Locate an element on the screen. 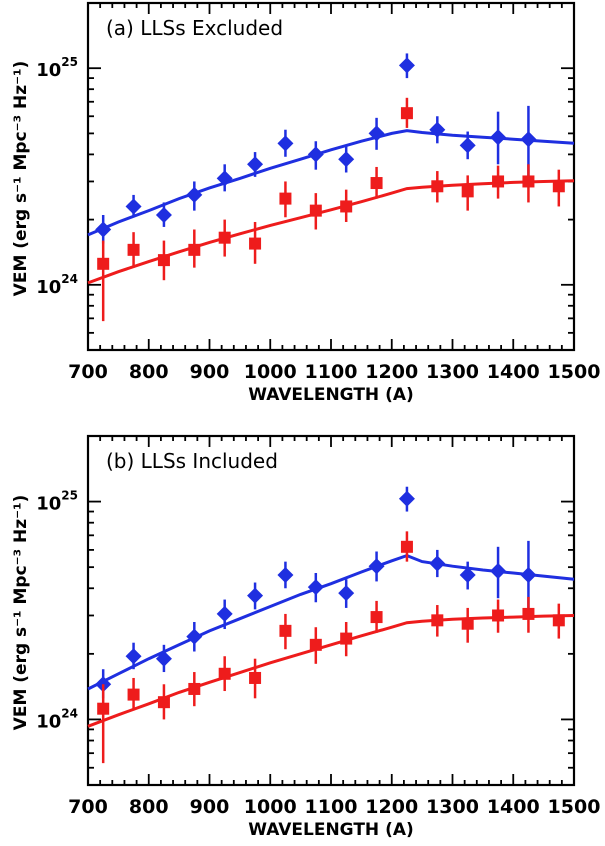  blue-fit-line is located at coordinates (331, 622).